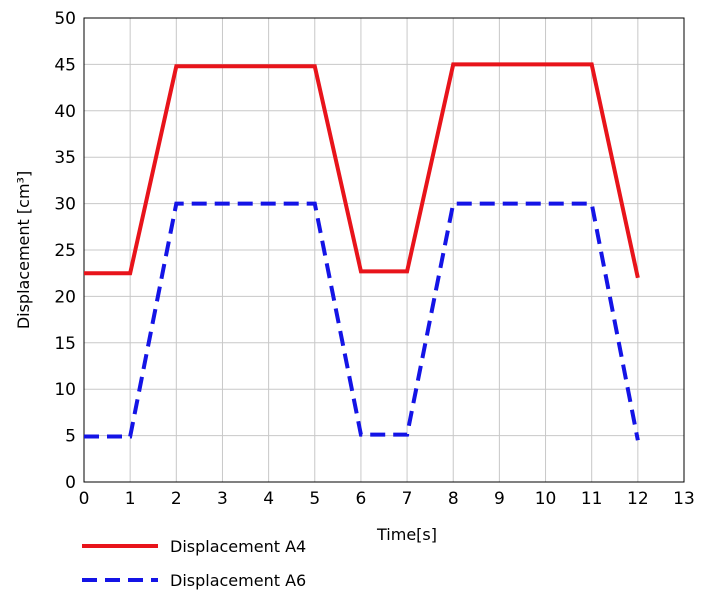 The image size is (712, 592). Describe the element at coordinates (176, 499) in the screenshot. I see `x-tick-label: 2` at that location.